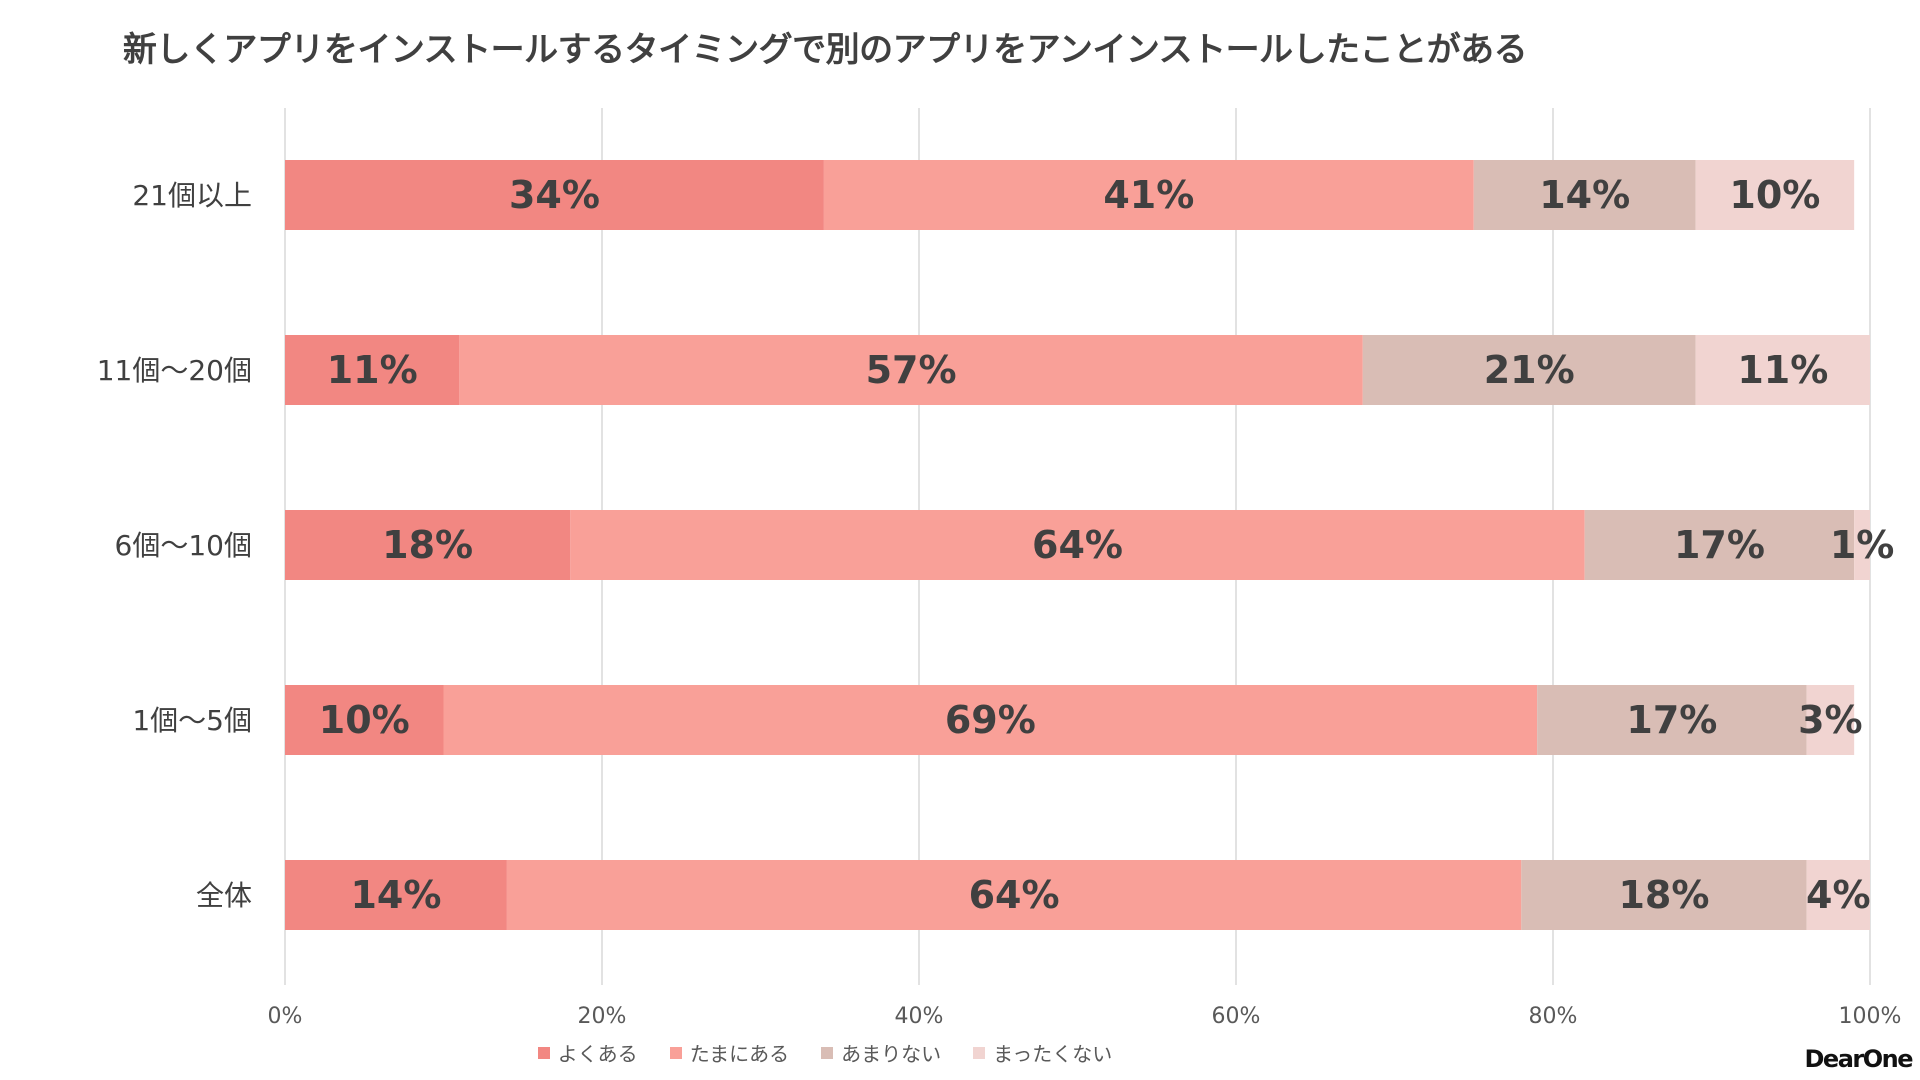 The width and height of the screenshot is (1920, 1080). What do you see at coordinates (183, 545) in the screenshot?
I see `category-label: 6個～10個` at bounding box center [183, 545].